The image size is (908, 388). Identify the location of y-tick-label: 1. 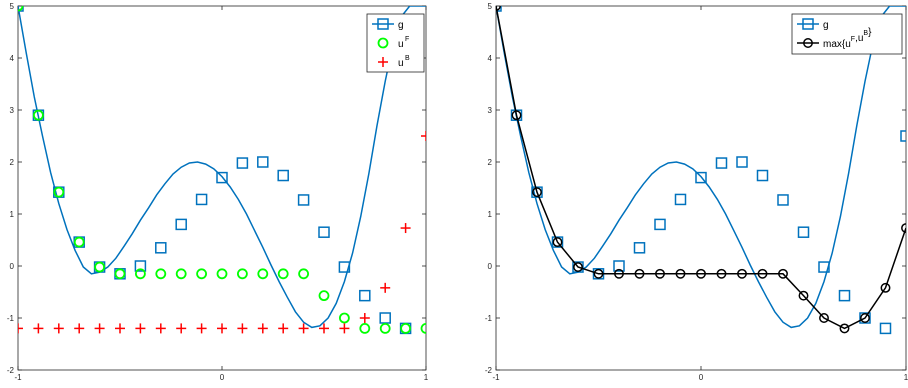
(490, 214).